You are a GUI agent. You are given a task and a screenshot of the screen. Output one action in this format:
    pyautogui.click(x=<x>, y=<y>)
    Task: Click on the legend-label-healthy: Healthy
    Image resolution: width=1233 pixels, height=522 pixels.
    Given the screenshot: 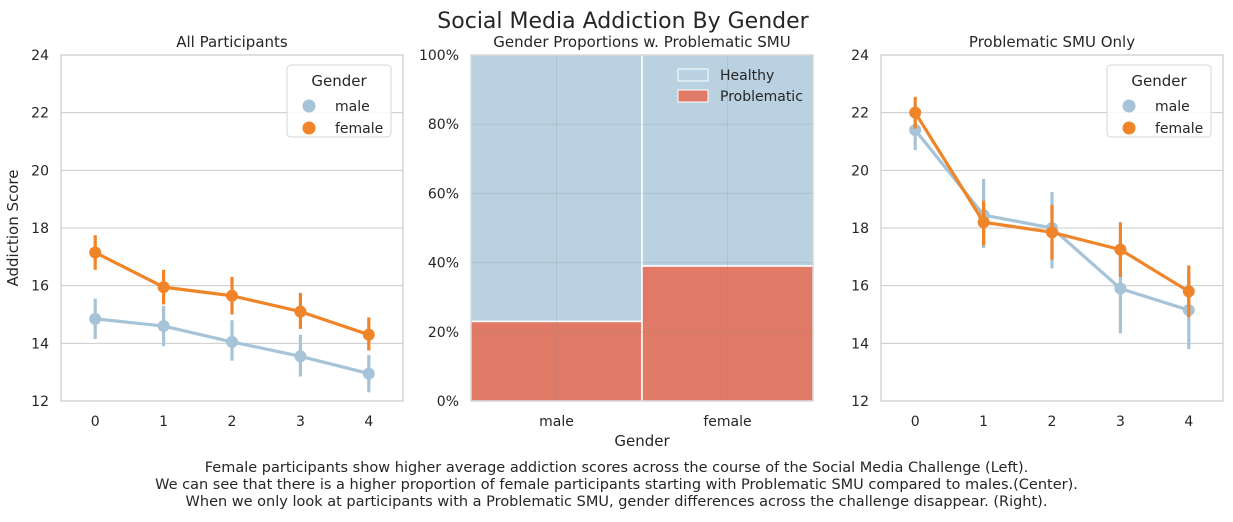 What is the action you would take?
    pyautogui.click(x=747, y=76)
    